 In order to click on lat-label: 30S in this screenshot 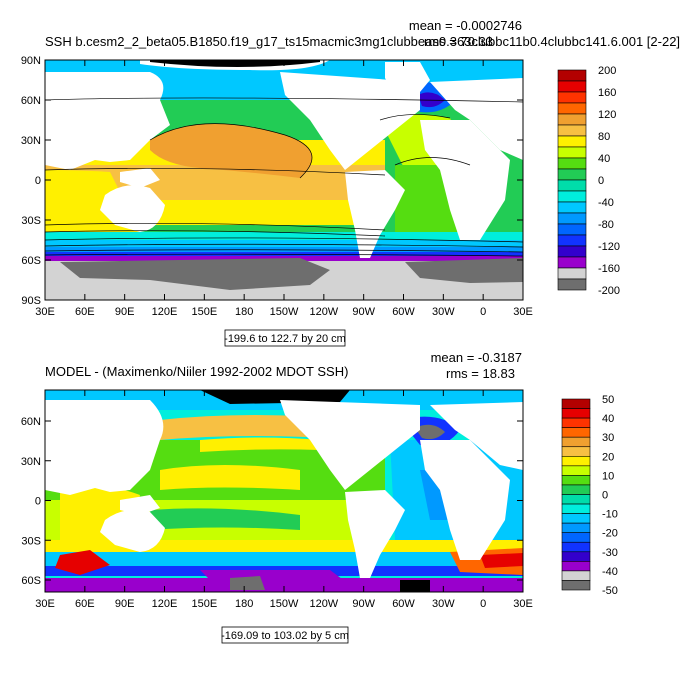, I will do `click(31, 541)`.